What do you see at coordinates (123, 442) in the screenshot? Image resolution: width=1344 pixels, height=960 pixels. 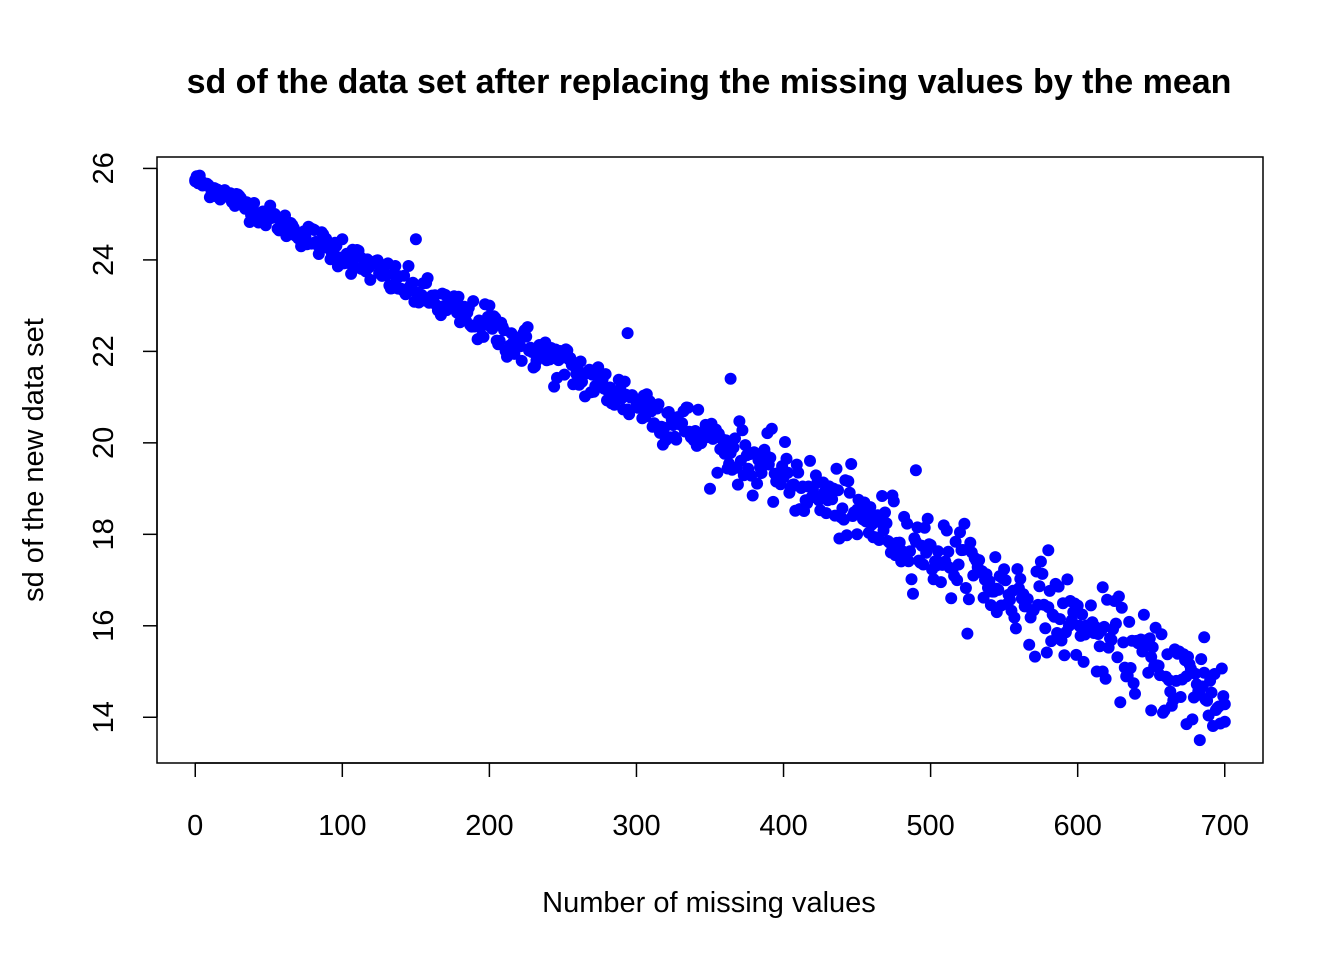 I see `y-axis: 14 16 18 20 22 24 26` at bounding box center [123, 442].